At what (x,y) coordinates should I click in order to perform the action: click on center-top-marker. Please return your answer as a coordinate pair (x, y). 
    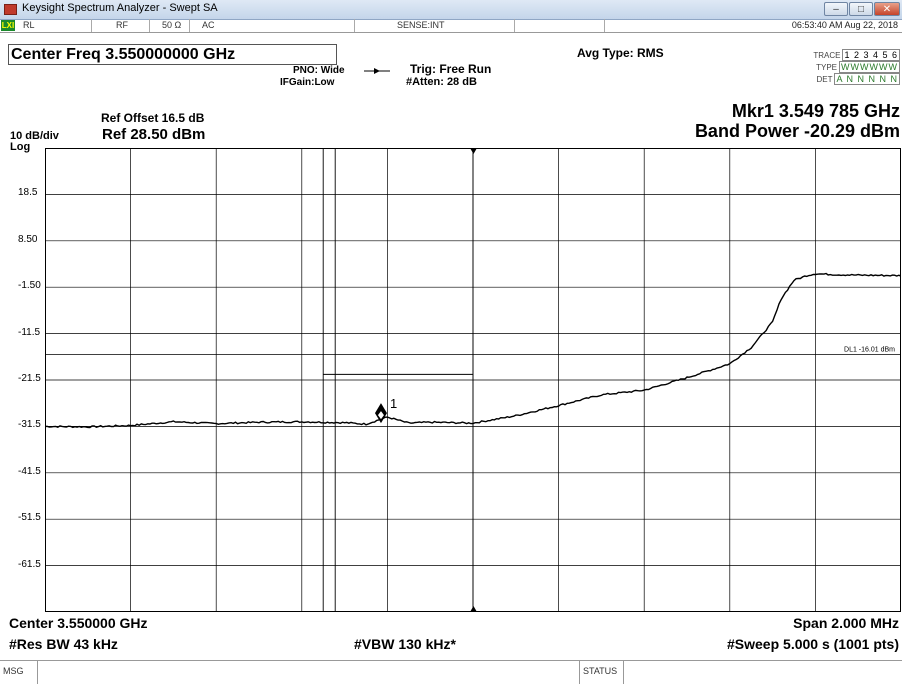
    Looking at the image, I should click on (473, 151).